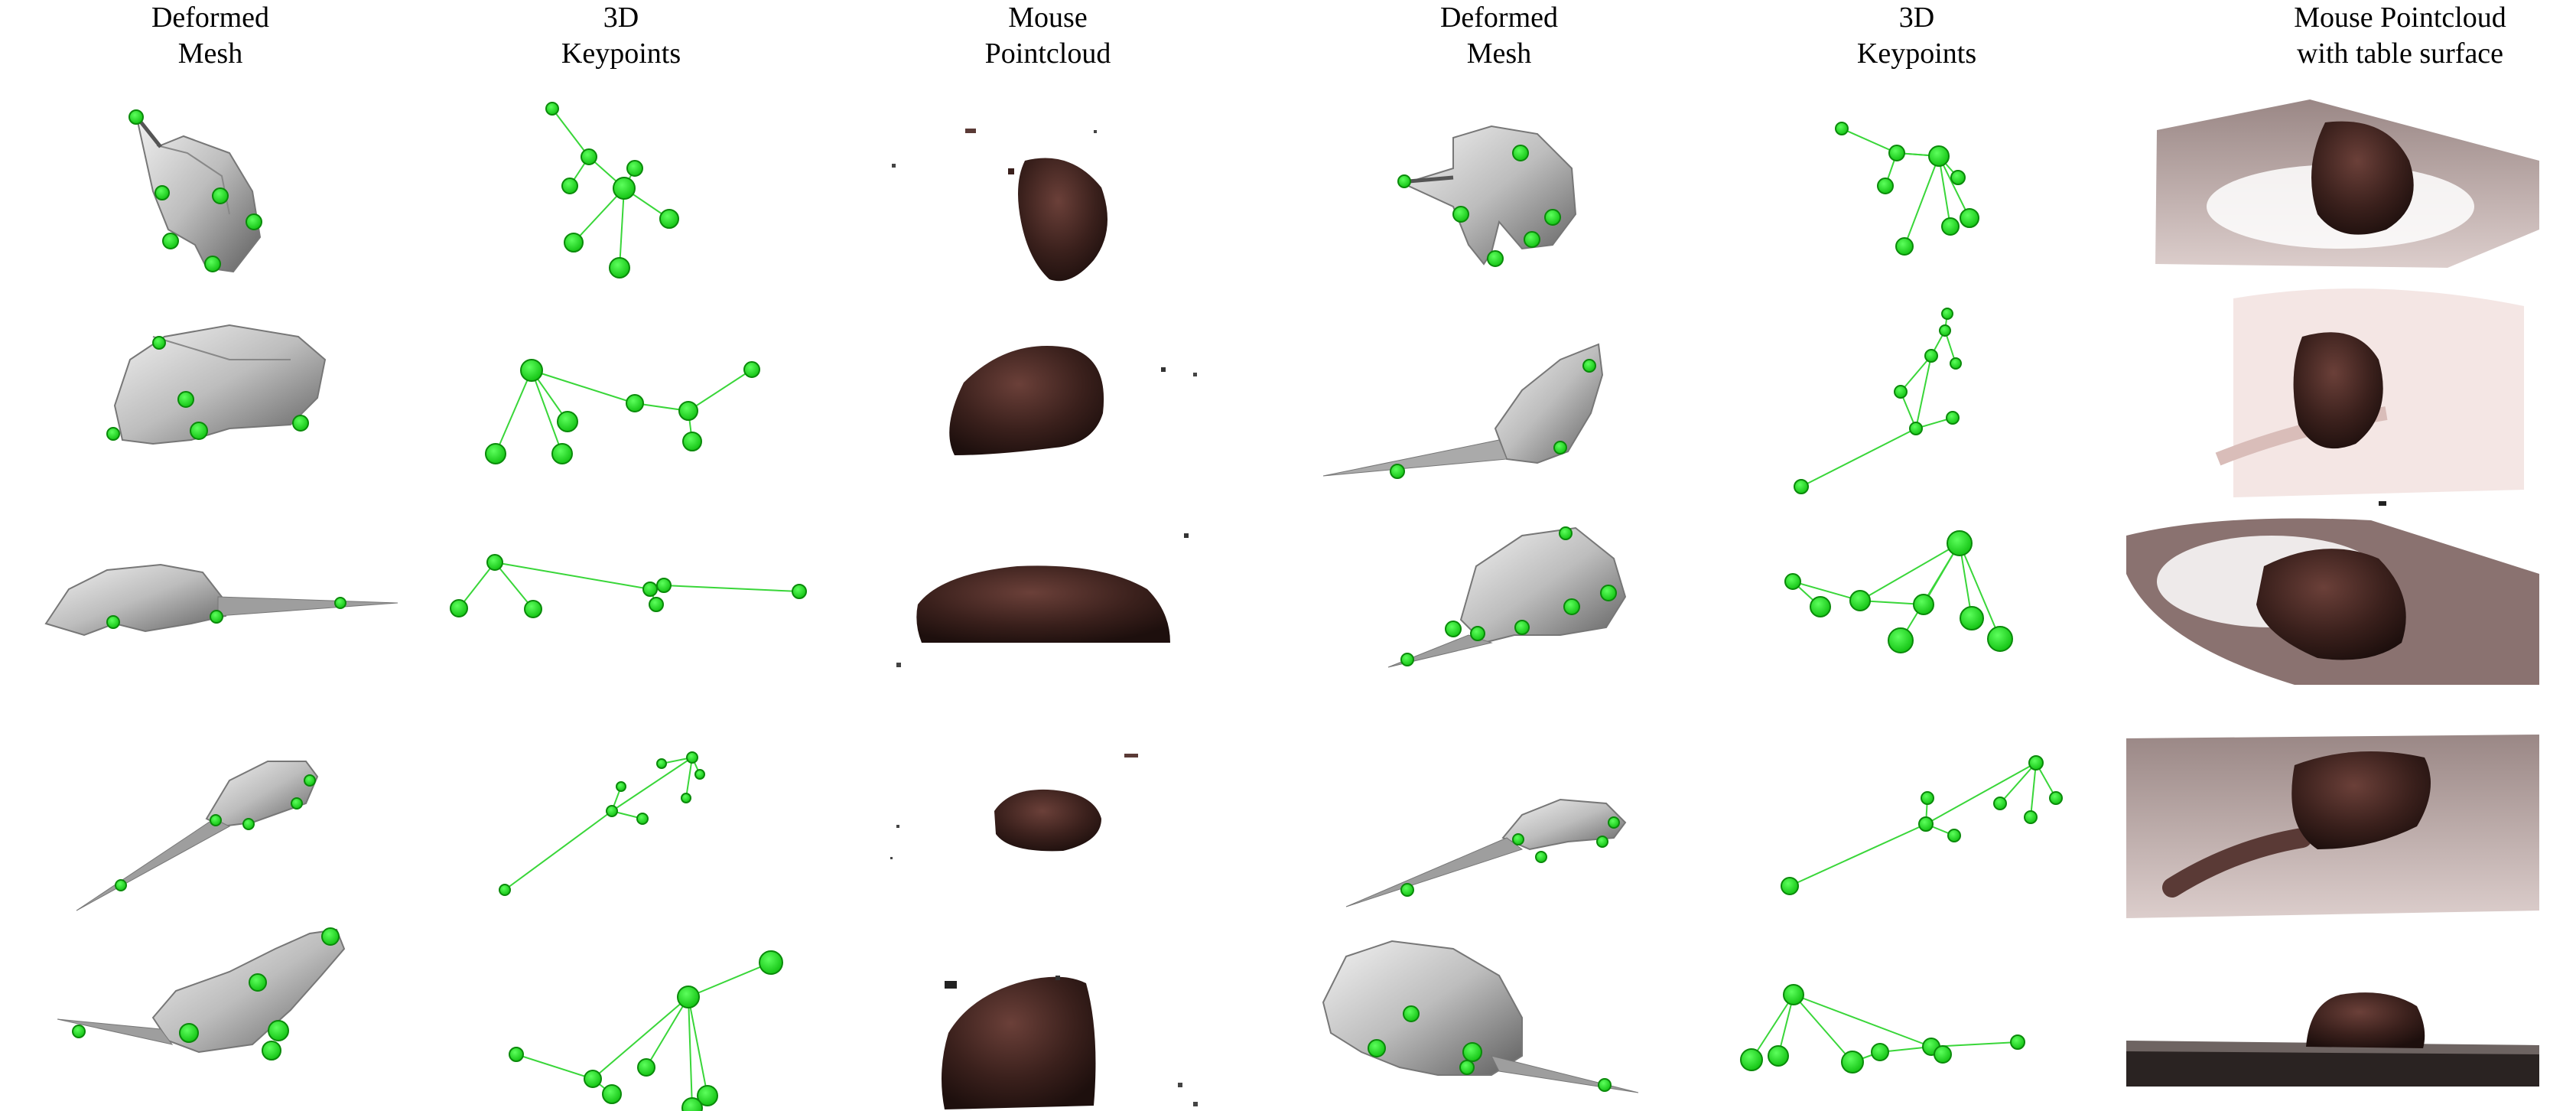  I want to click on header-line-2: Pointcloud, so click(1047, 54).